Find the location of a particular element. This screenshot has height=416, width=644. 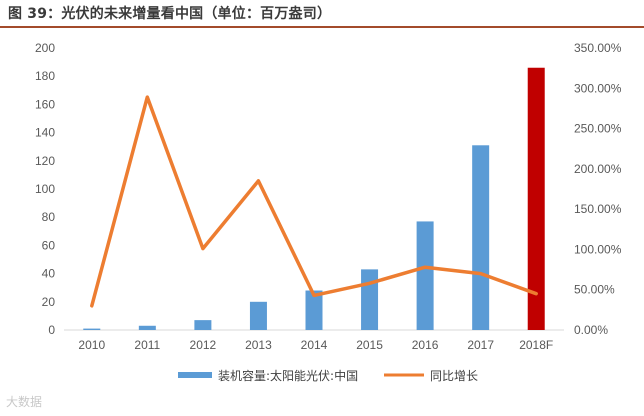

x-tick-label: 2012 is located at coordinates (203, 345).